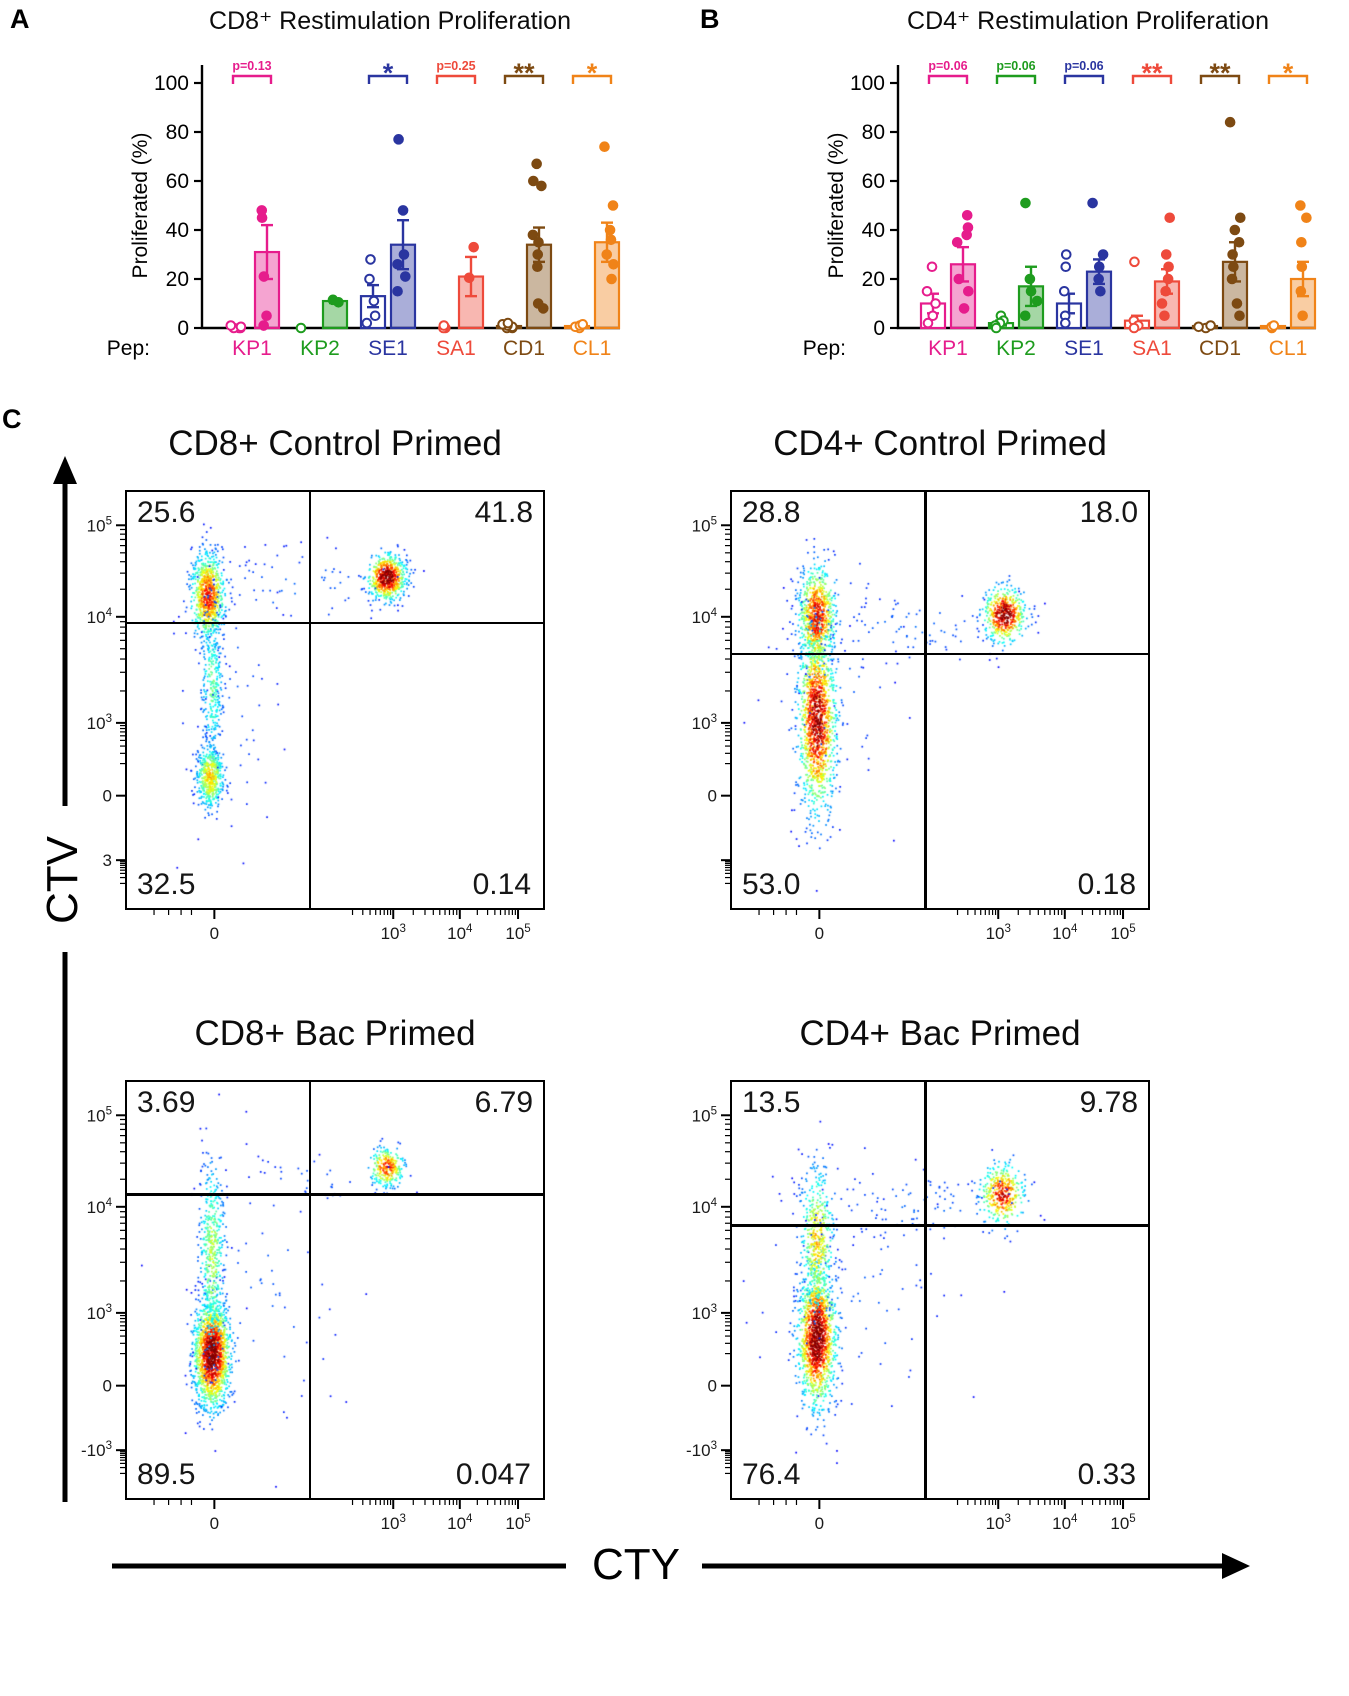 The width and height of the screenshot is (1349, 1696). What do you see at coordinates (455, 66) in the screenshot?
I see `significance-label: p=0.25` at bounding box center [455, 66].